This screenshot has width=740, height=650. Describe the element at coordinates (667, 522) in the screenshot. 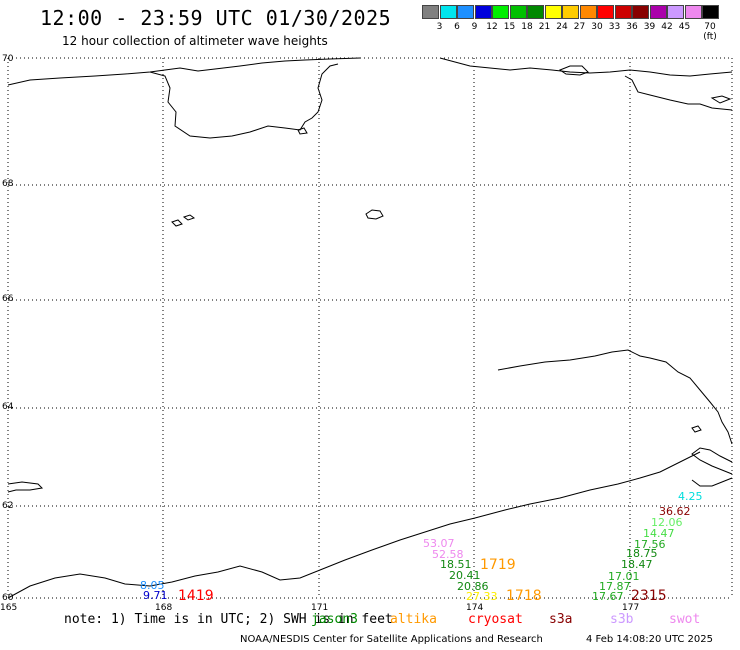

I see `wave-height-label: 12.06` at that location.